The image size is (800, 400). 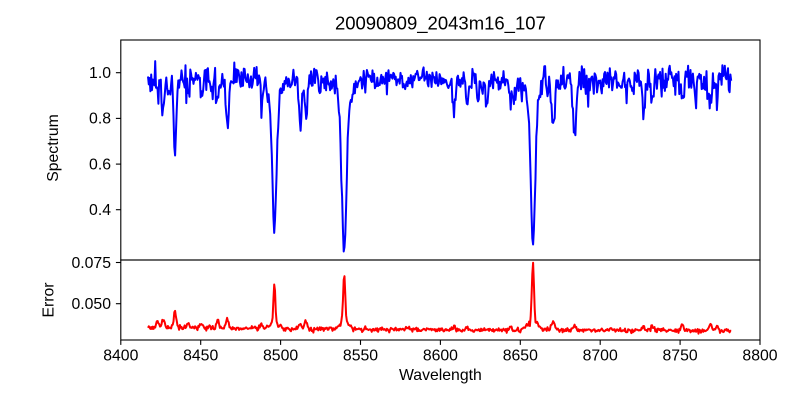 I want to click on svg-text: 8700, so click(x=600, y=356).